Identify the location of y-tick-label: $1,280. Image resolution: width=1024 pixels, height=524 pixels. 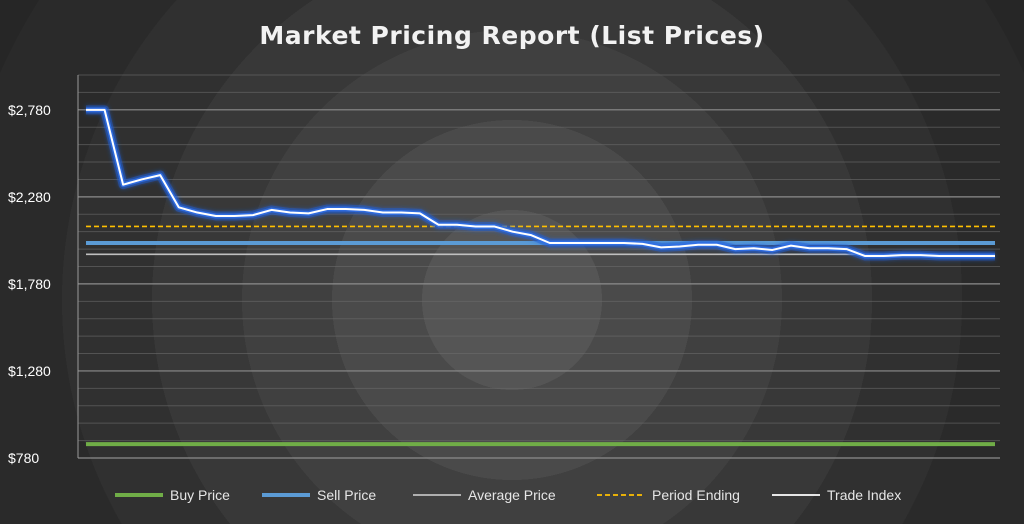
(29, 371).